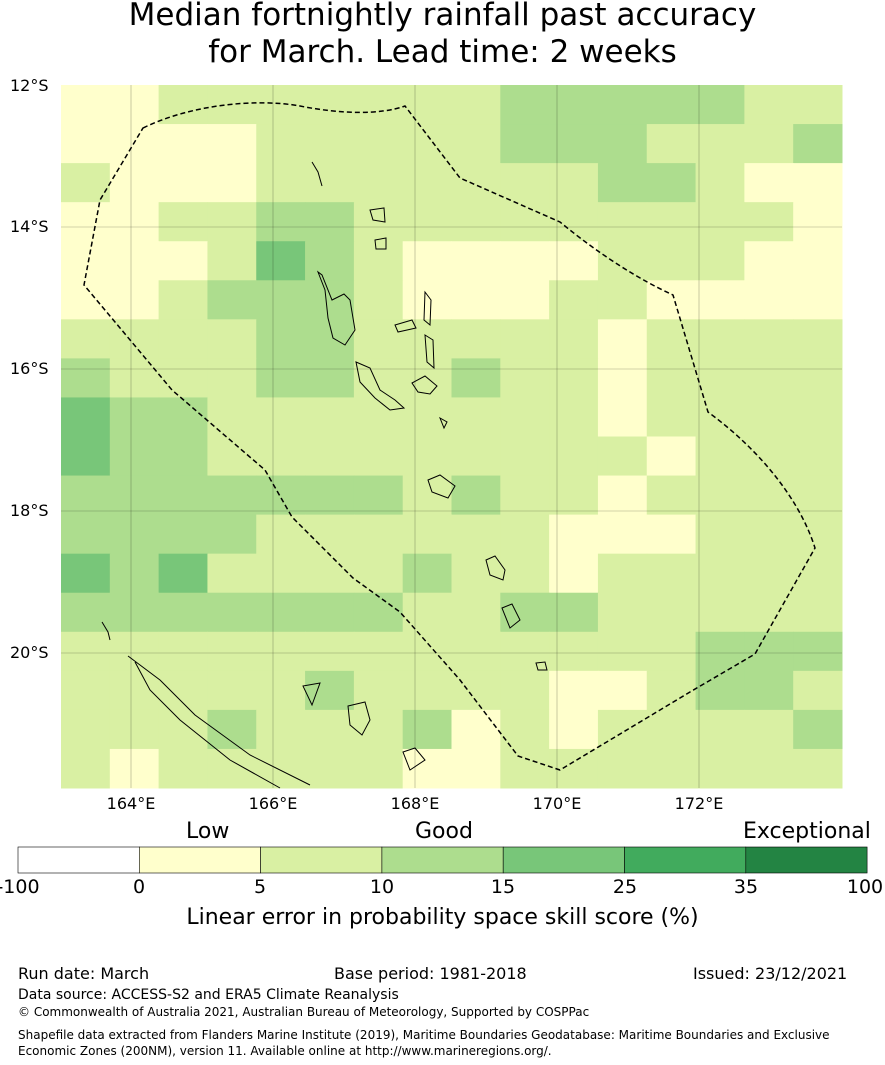 The width and height of the screenshot is (885, 1065). What do you see at coordinates (29, 652) in the screenshot?
I see `lat-label-20s: 20°S` at bounding box center [29, 652].